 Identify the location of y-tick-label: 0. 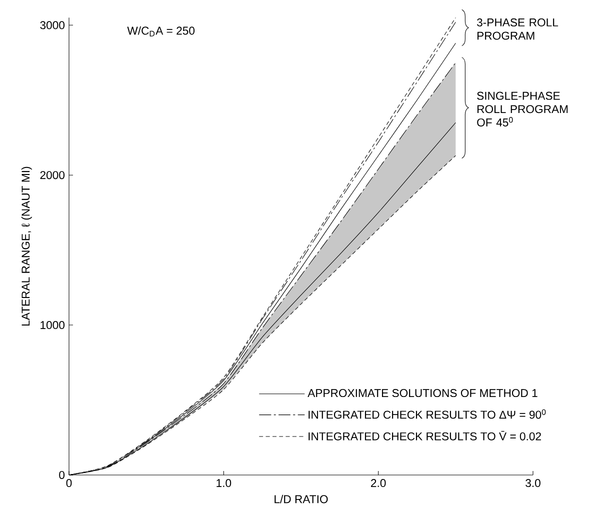
(62, 474).